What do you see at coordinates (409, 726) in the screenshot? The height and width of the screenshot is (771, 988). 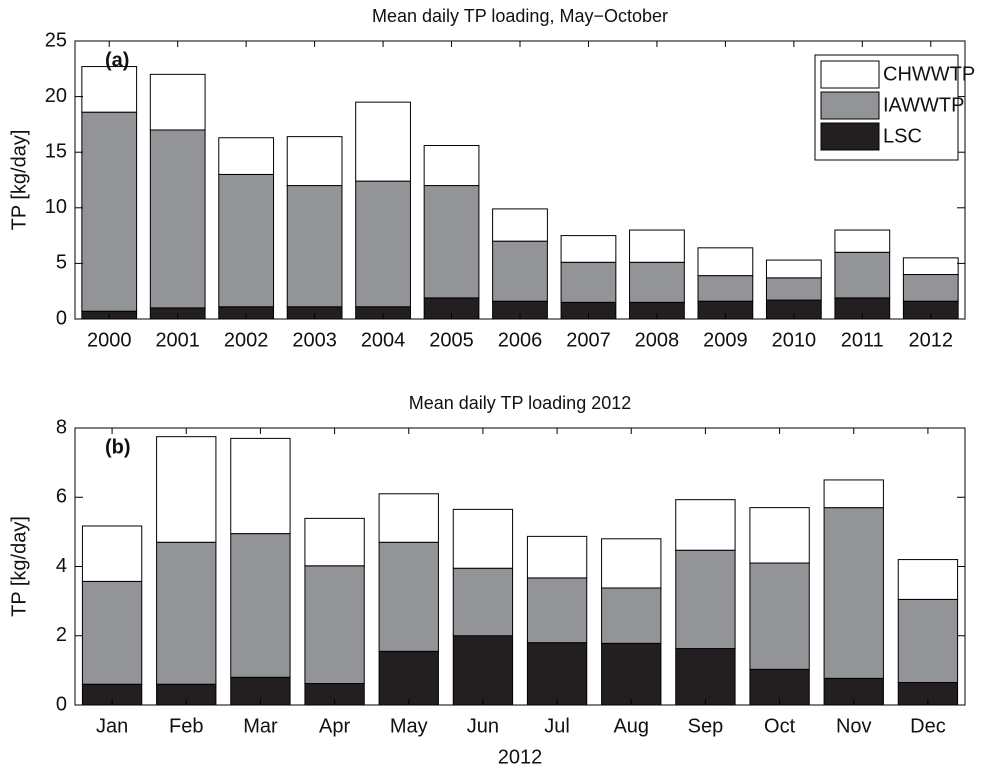 I see `x-tick-label: May` at bounding box center [409, 726].